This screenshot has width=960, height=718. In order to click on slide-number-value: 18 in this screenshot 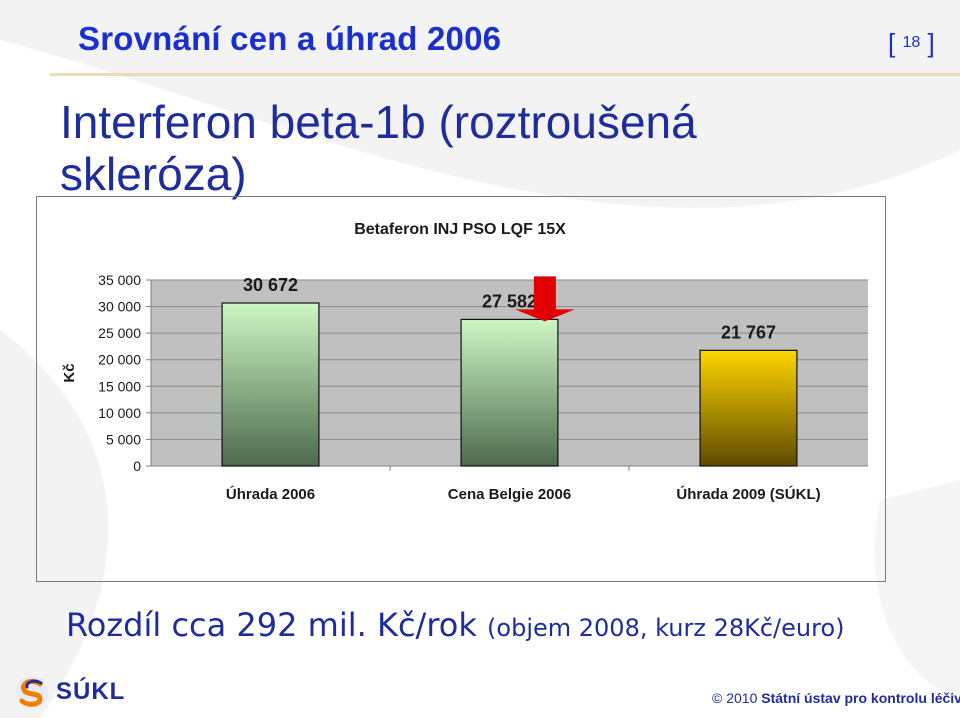, I will do `click(911, 43)`.